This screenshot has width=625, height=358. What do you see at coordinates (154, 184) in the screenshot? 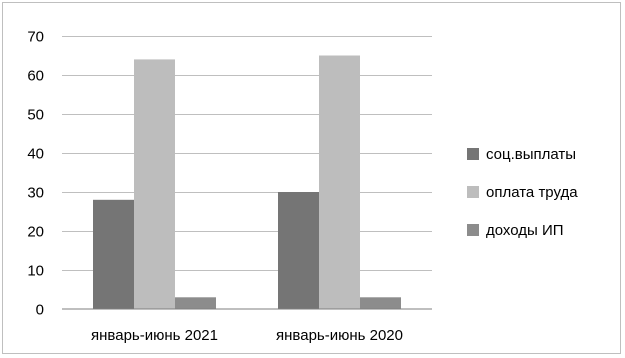
I see `bar-оплата труда-январь-июнь 2021` at bounding box center [154, 184].